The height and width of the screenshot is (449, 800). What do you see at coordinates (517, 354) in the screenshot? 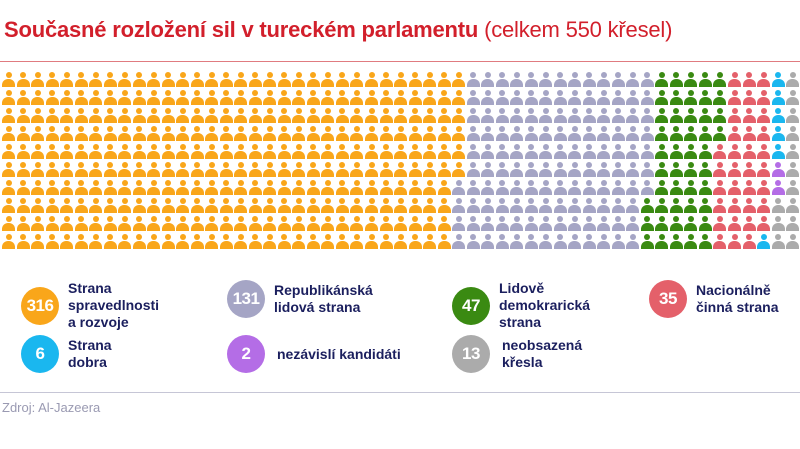
I see `legend-item-vacant: 13 neobsazená křesla` at bounding box center [517, 354].